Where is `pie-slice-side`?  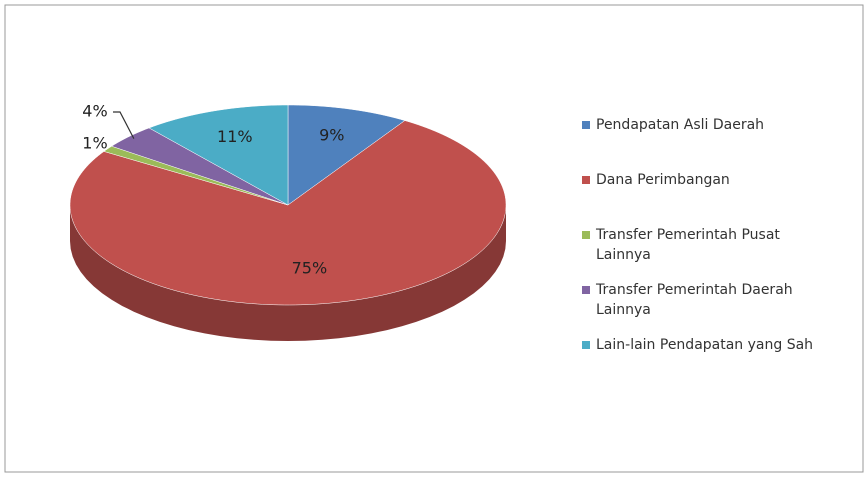 pie-slice-side is located at coordinates (288, 273).